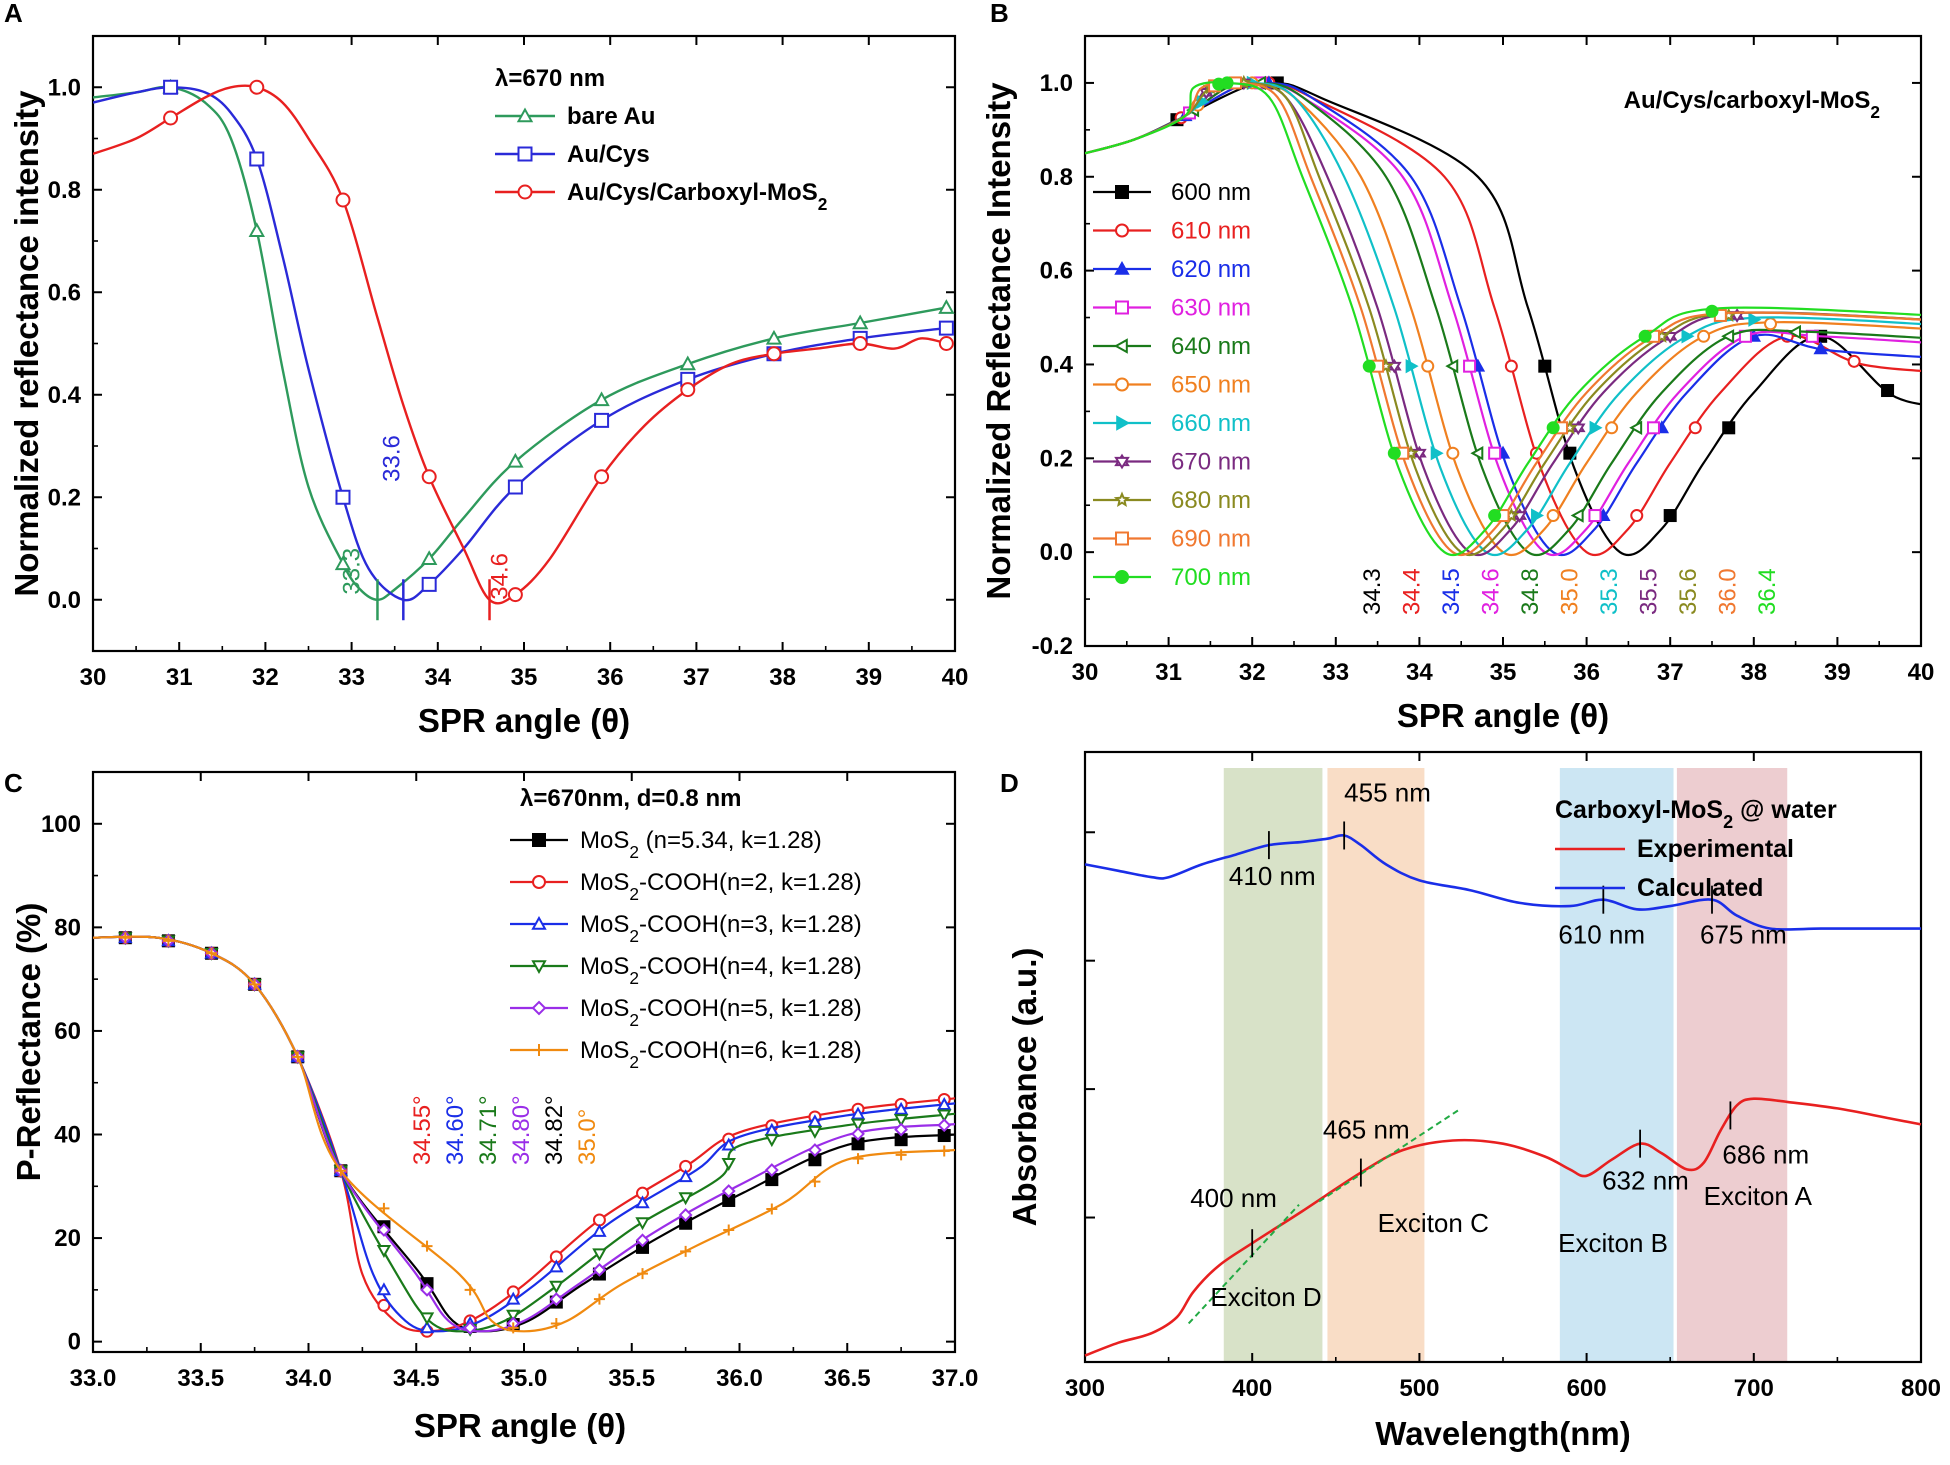 The width and height of the screenshot is (1950, 1465). I want to click on panel-b-ytick-label: 1.0, so click(1056, 83).